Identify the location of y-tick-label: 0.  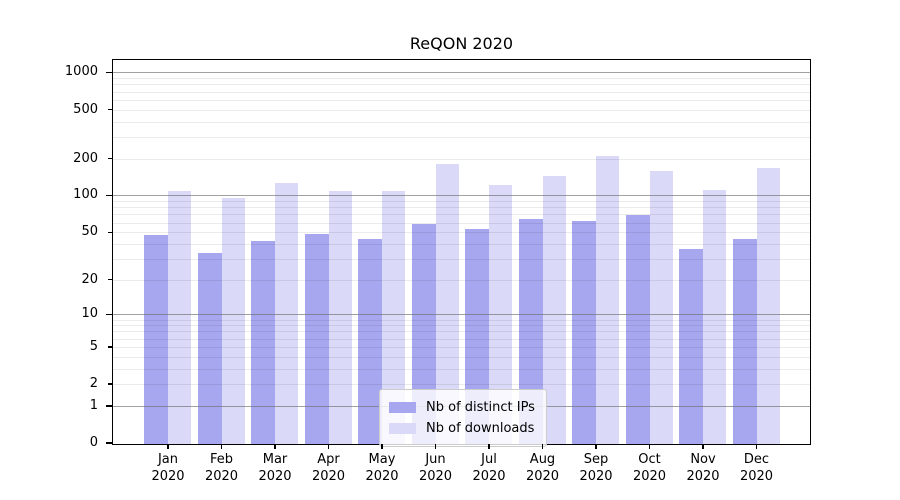
(93, 442).